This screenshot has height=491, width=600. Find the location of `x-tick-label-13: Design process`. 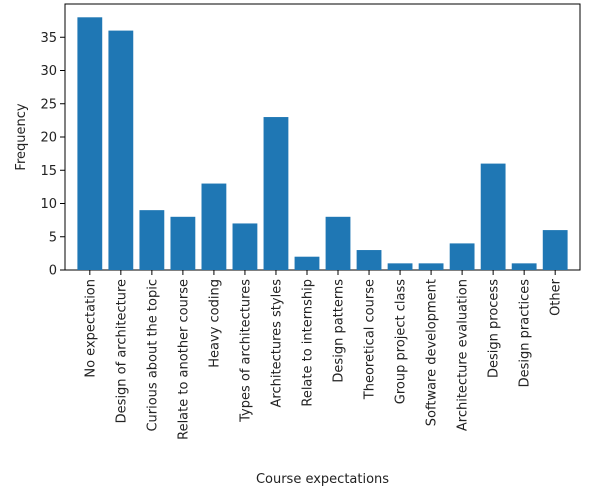

x-tick-label-13: Design process is located at coordinates (494, 328).